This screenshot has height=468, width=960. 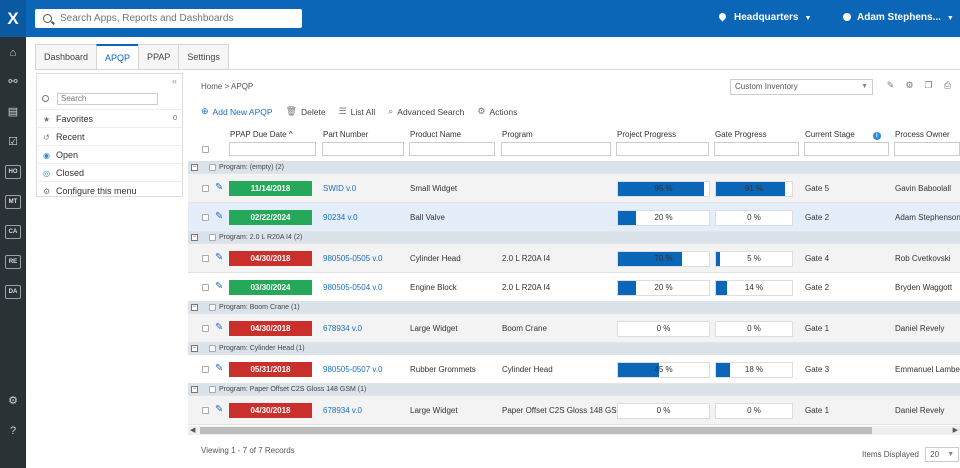 What do you see at coordinates (13, 431) in the screenshot?
I see `help-icon: ?` at bounding box center [13, 431].